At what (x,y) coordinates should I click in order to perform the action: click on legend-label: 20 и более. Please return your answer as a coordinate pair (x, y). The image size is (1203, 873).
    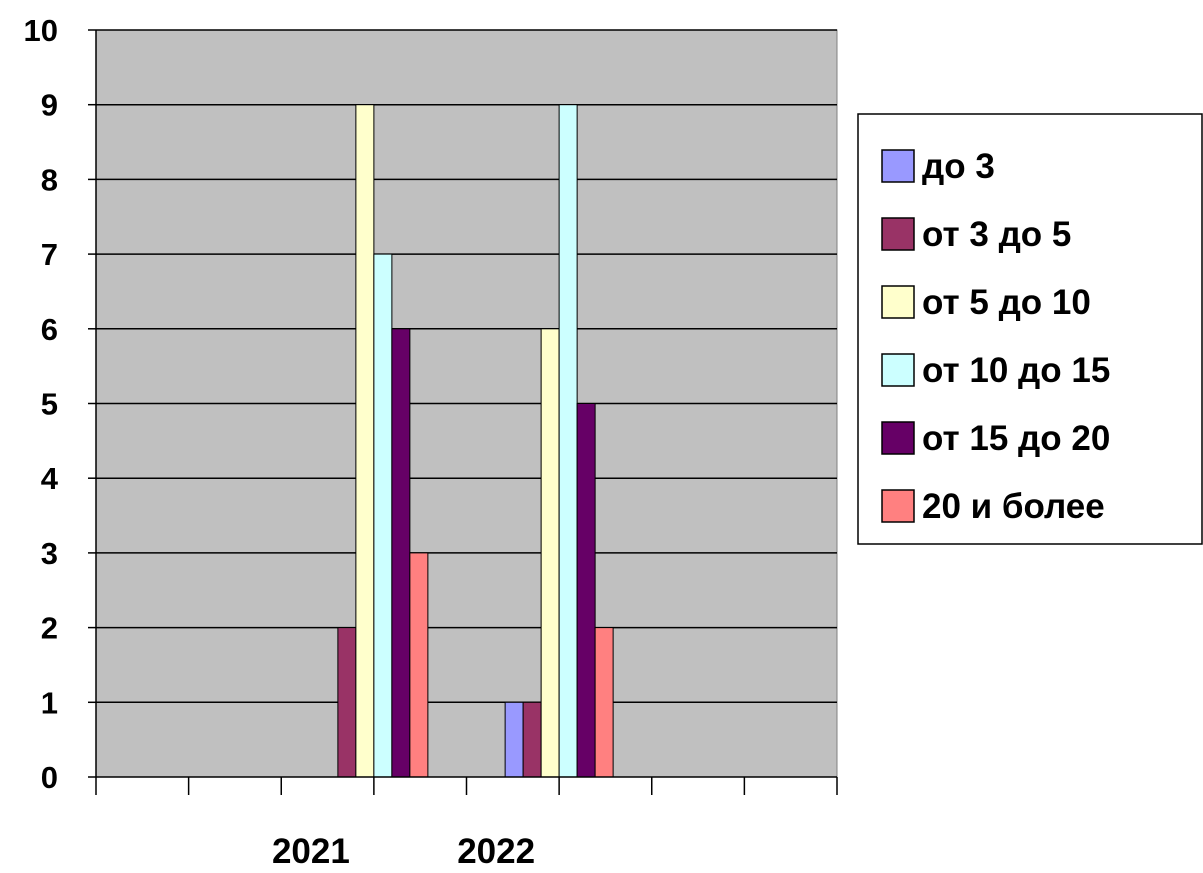
    Looking at the image, I should click on (1013, 506).